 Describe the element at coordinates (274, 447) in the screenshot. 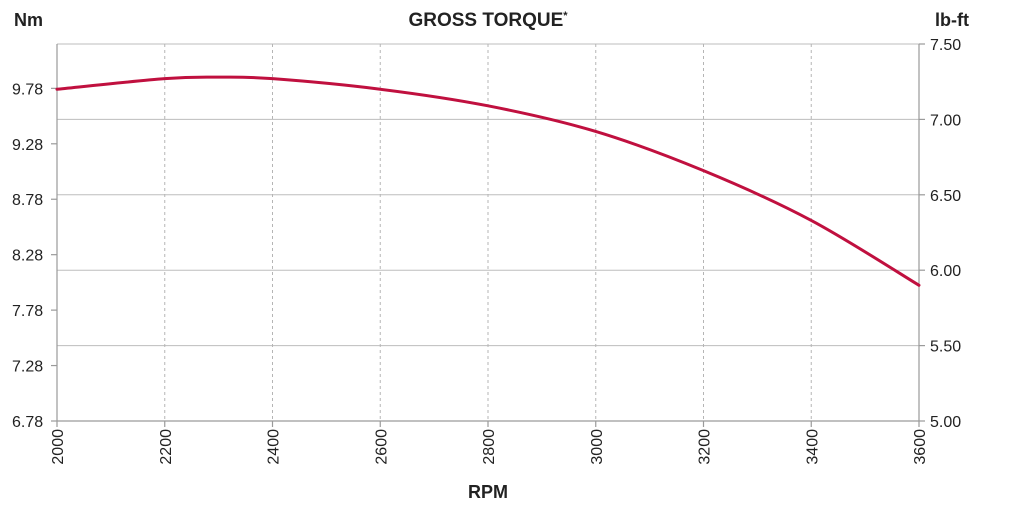

I see `x-tick-label: 2400` at that location.